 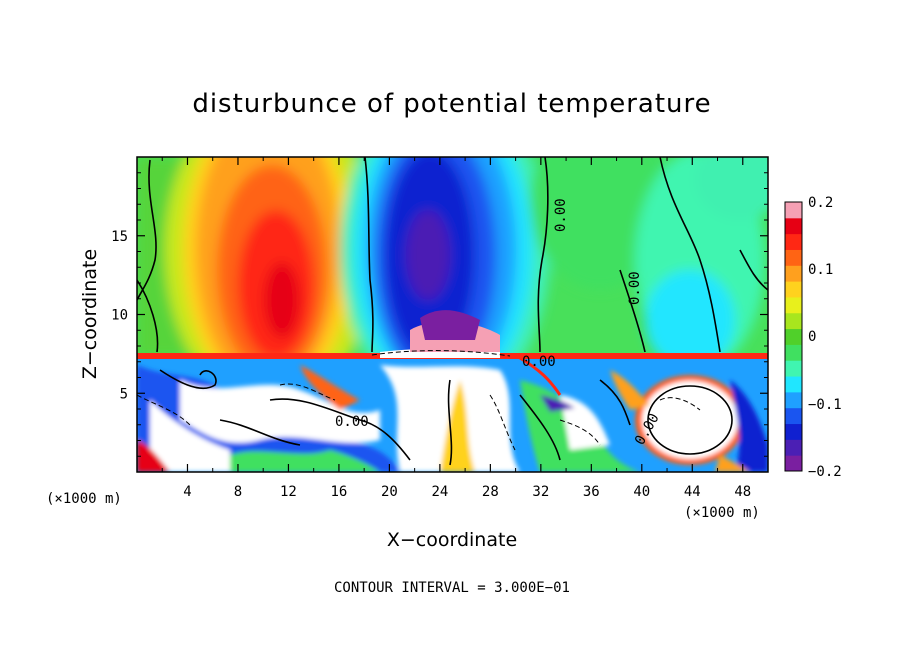 What do you see at coordinates (692, 492) in the screenshot?
I see `x-tick-label: 44` at bounding box center [692, 492].